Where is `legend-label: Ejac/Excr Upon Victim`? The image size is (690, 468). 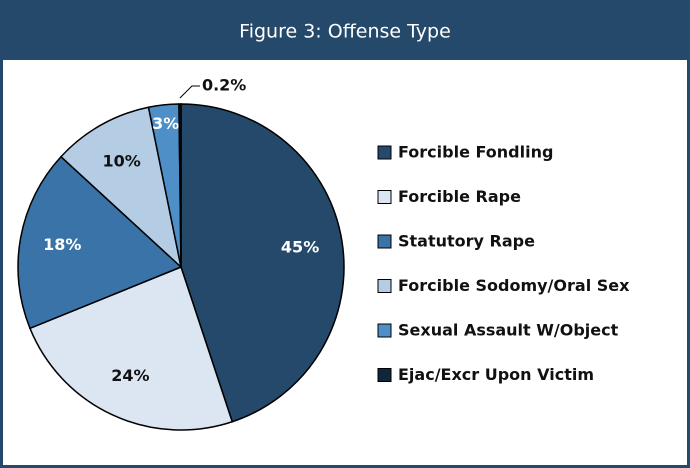
legend-label: Ejac/Excr Upon Victim is located at coordinates (496, 374).